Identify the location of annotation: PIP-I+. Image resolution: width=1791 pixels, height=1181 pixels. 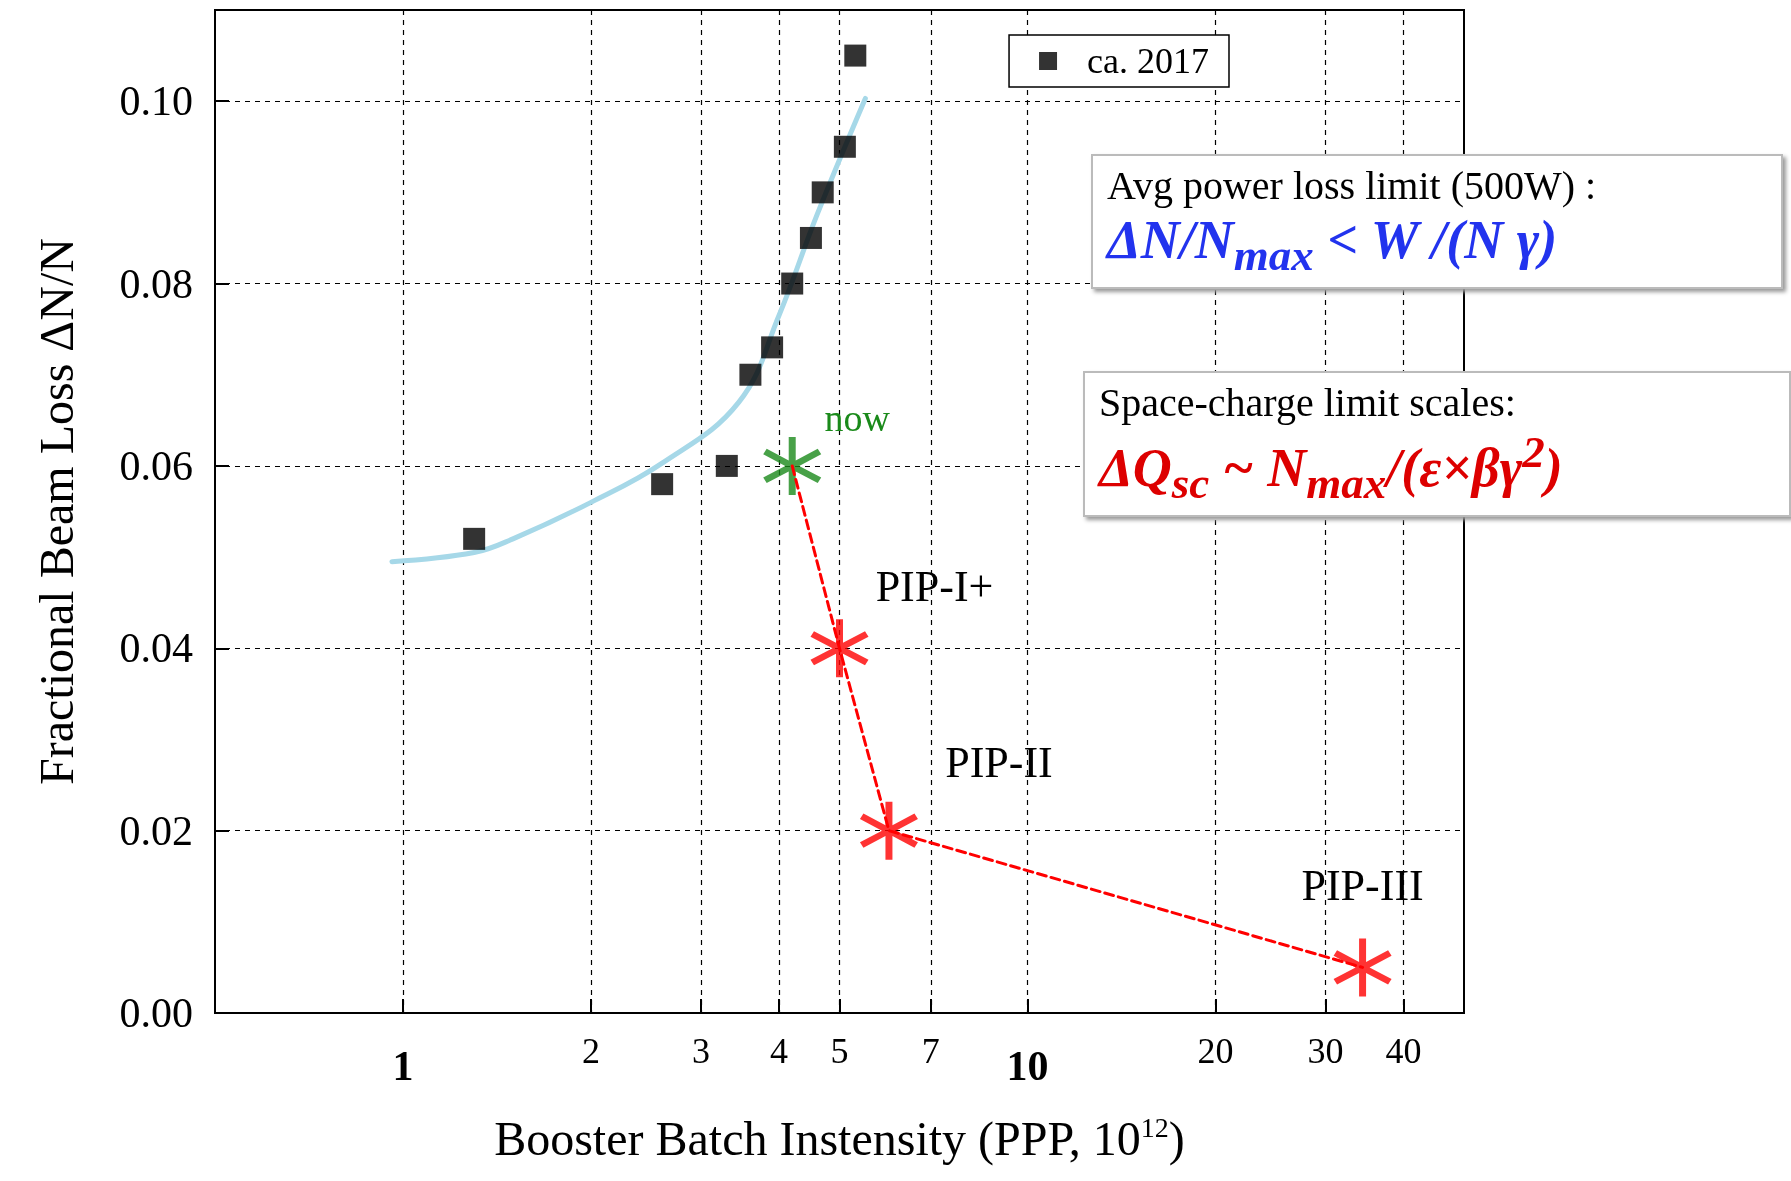
(934, 586).